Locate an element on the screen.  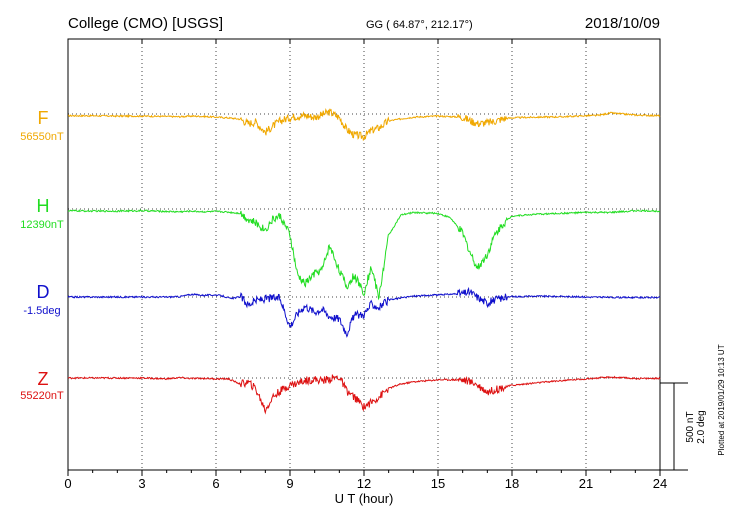
x-tick-label: 12 is located at coordinates (364, 483).